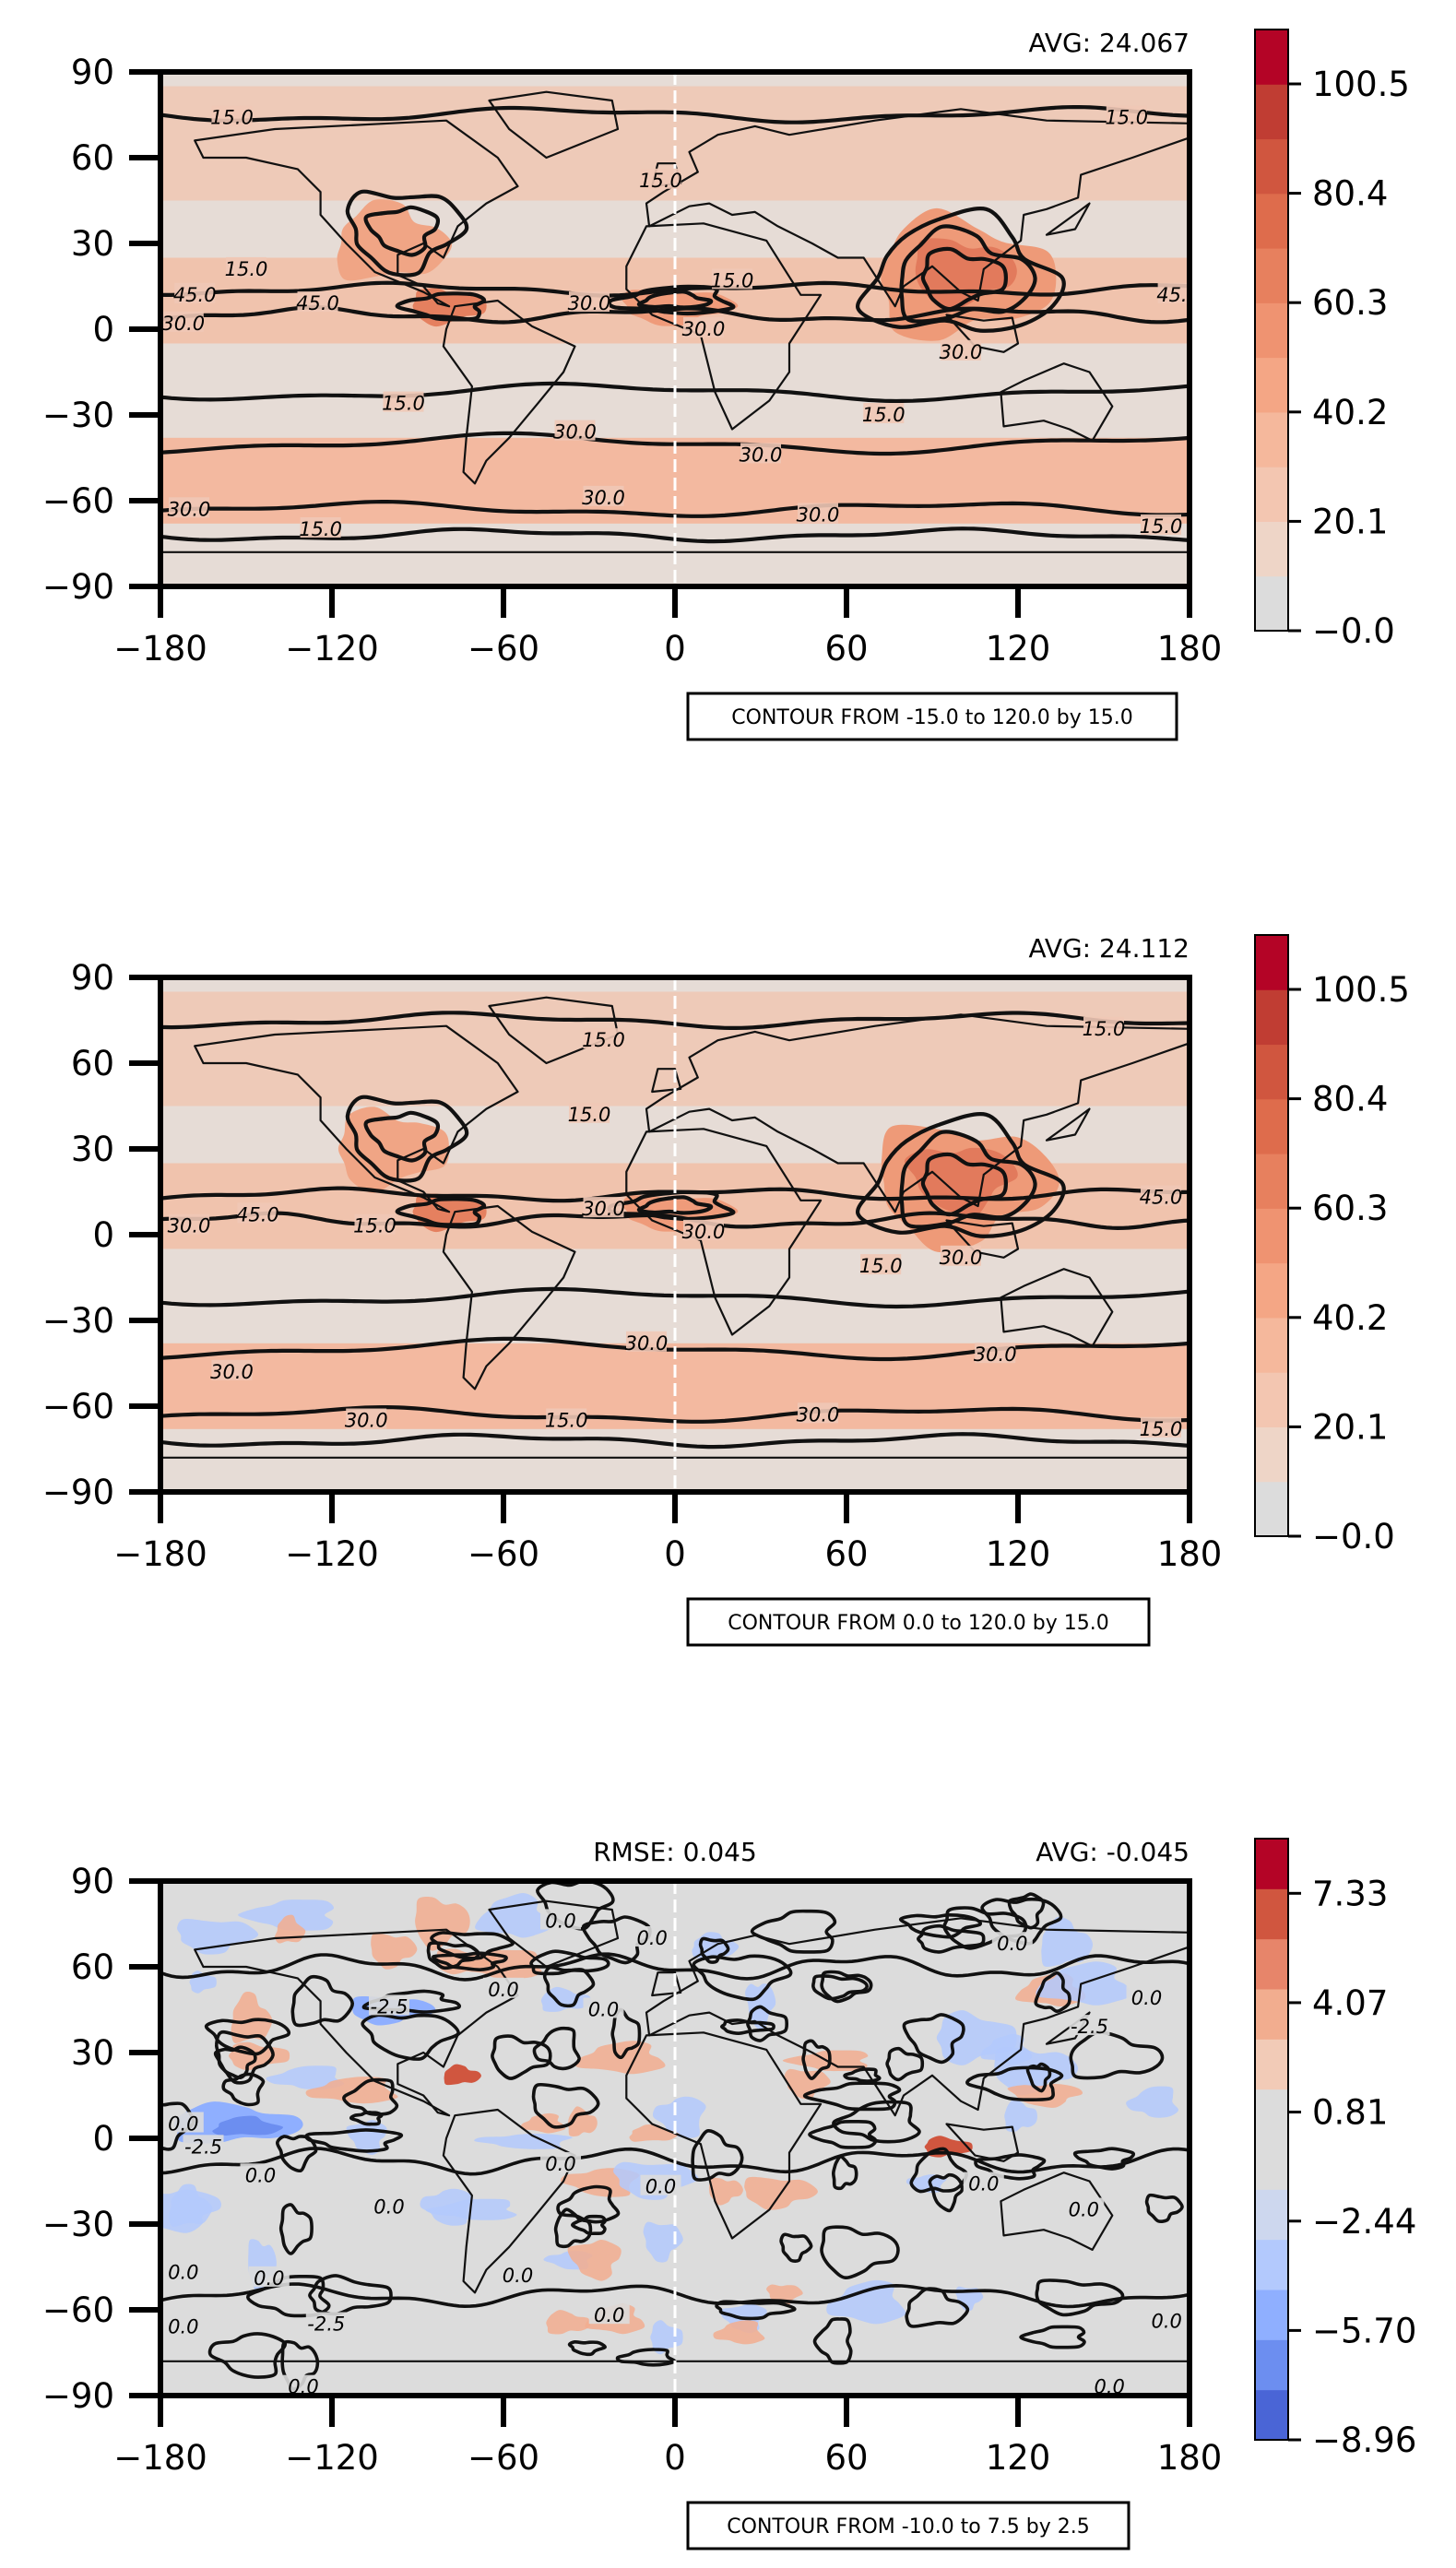 The height and width of the screenshot is (2568, 1456). I want to click on contour-info-text: CONTOUR FROM -10.0 to 7.5 by 2.5, so click(908, 2526).